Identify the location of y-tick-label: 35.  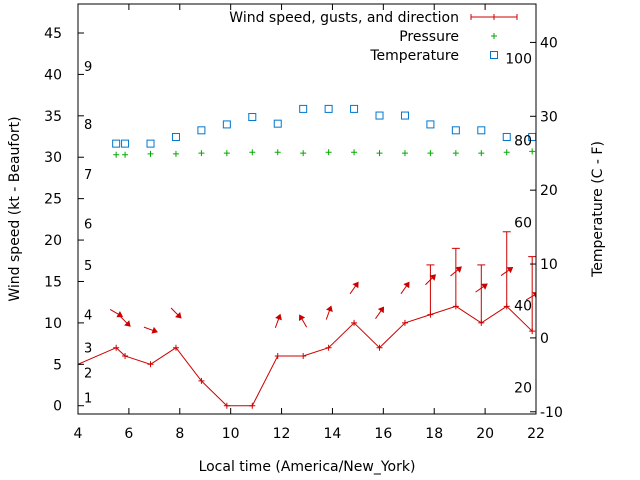
(53, 117).